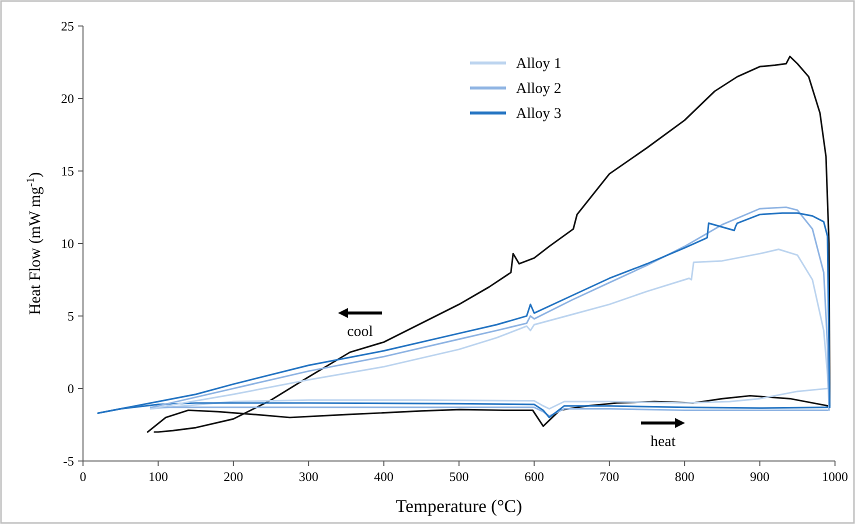 The height and width of the screenshot is (524, 855). I want to click on x-tick-label: 1000, so click(835, 476).